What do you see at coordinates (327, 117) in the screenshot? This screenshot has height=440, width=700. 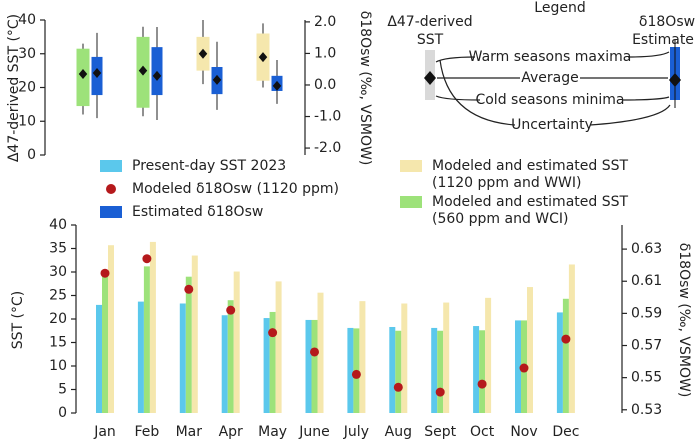 I see `tick-label: -1.0` at bounding box center [327, 117].